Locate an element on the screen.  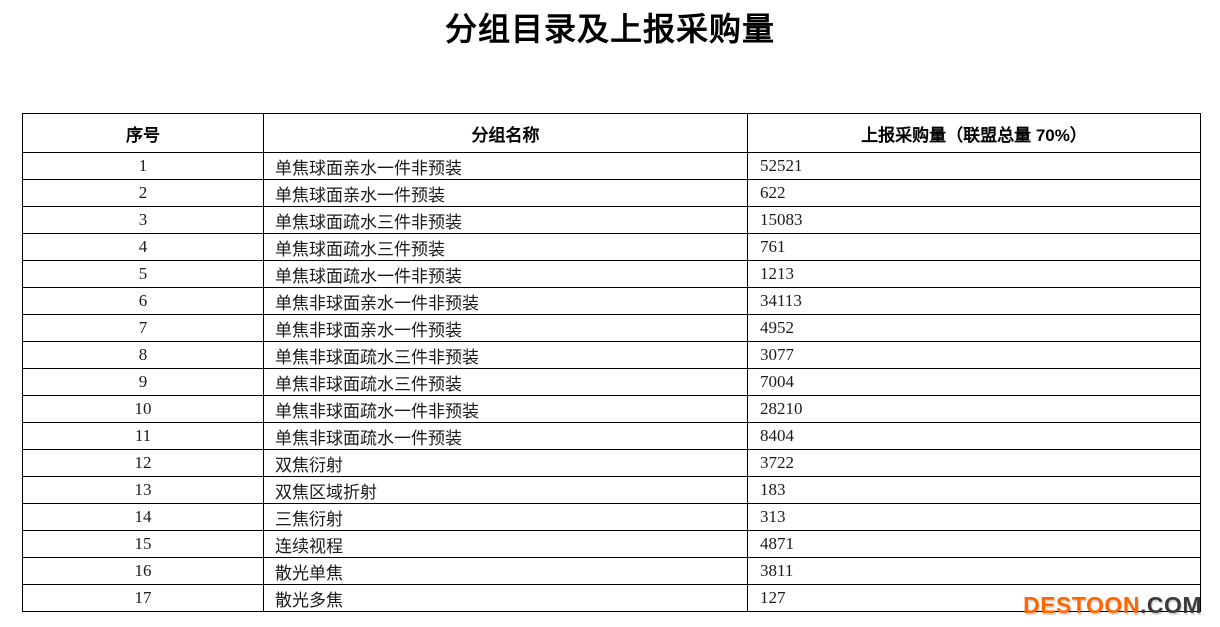
row-quantity: 622 is located at coordinates (974, 193).